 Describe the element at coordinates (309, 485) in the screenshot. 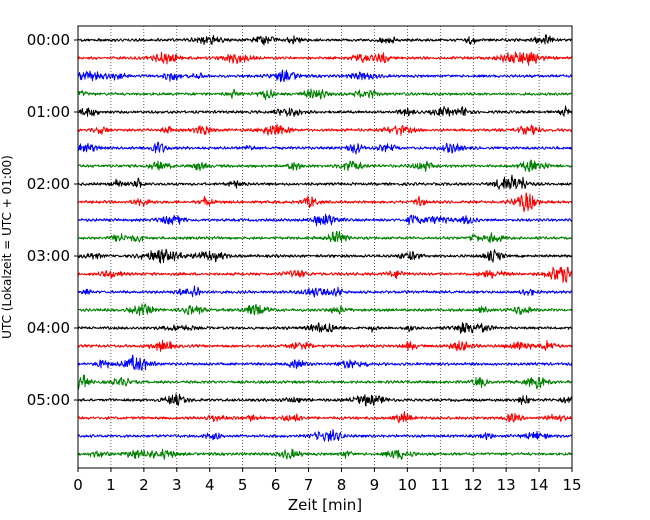

I see `x-tick-label: 7` at that location.